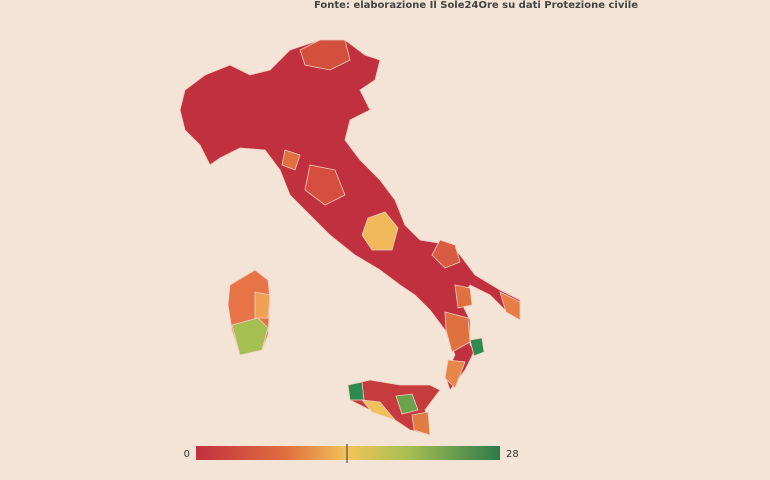 Image resolution: width=770 pixels, height=480 pixels. I want to click on color-legend: 0 28, so click(351, 453).